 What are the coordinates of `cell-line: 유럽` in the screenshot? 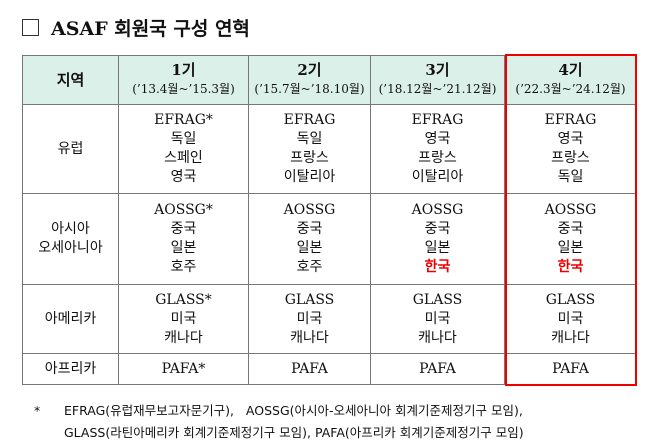 It's located at (70, 148).